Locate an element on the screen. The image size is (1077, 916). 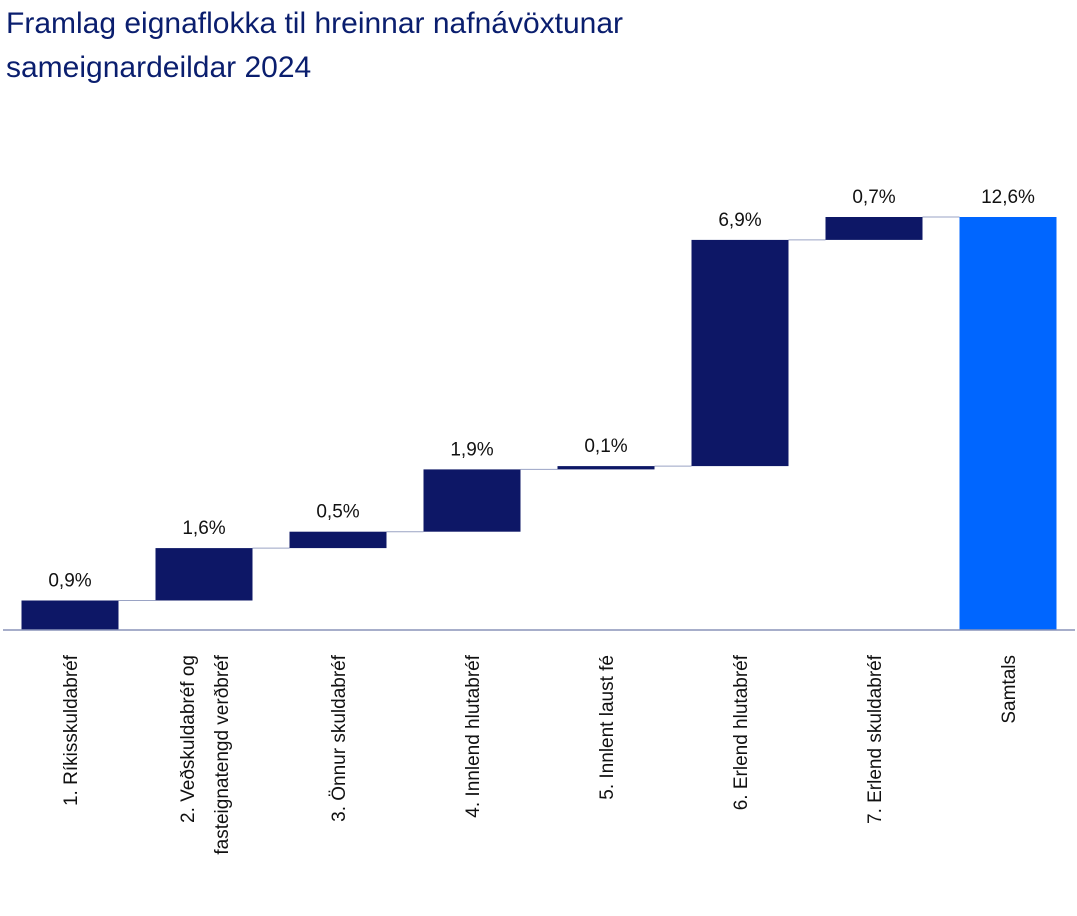
category-label-1: 1. Ríkisskuldabréf is located at coordinates (71, 730).